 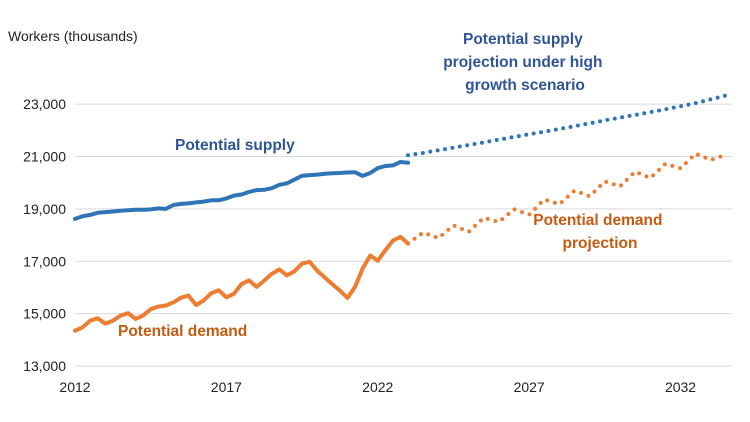 I want to click on x-tick-label: 2022, so click(x=377, y=387).